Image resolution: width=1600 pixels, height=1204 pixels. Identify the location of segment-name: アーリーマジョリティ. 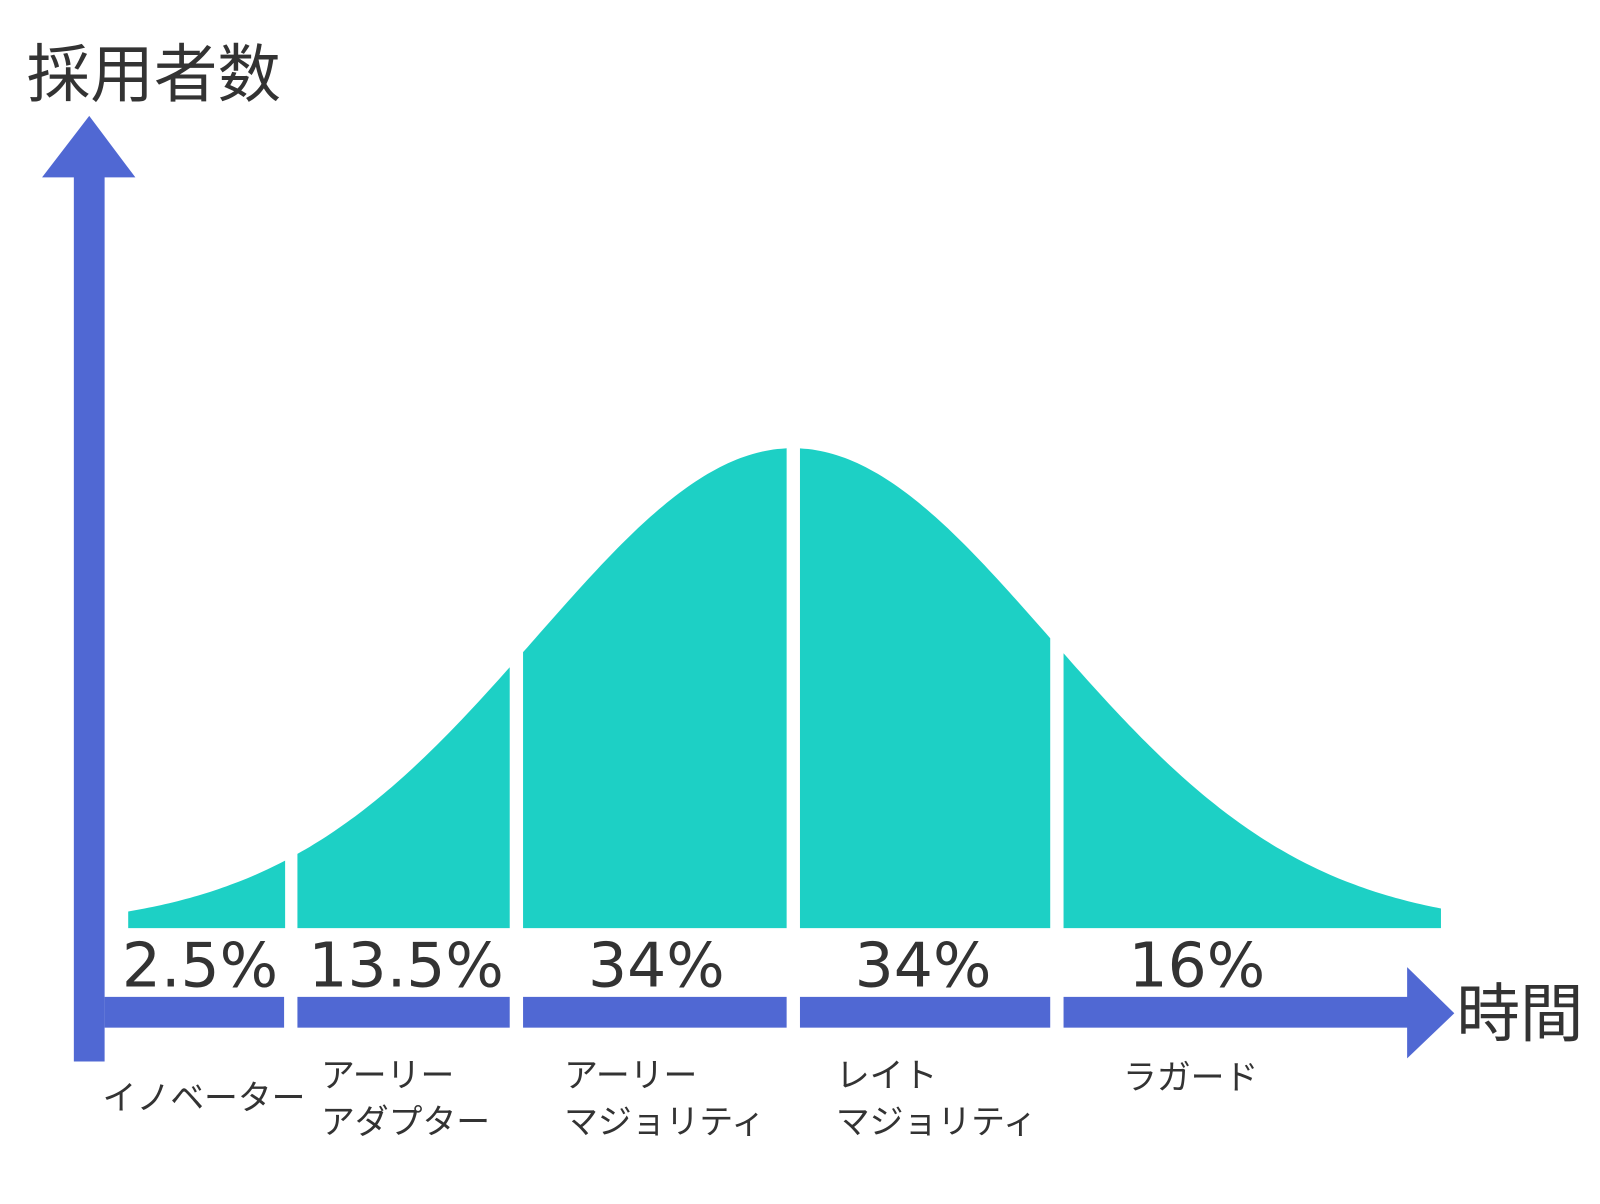
(664, 1098).